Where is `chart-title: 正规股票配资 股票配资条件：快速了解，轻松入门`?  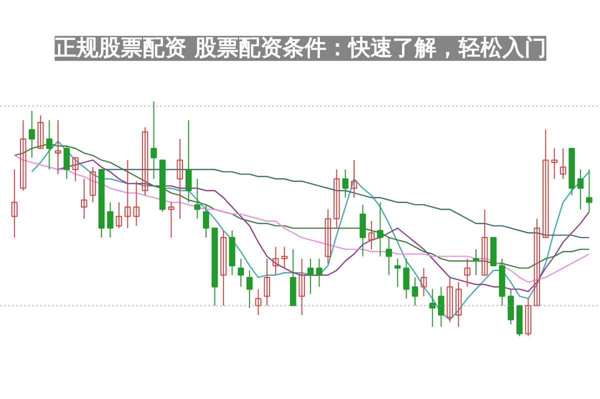 chart-title: 正规股票配资 股票配资条件：快速了解，轻松入门 is located at coordinates (300, 47).